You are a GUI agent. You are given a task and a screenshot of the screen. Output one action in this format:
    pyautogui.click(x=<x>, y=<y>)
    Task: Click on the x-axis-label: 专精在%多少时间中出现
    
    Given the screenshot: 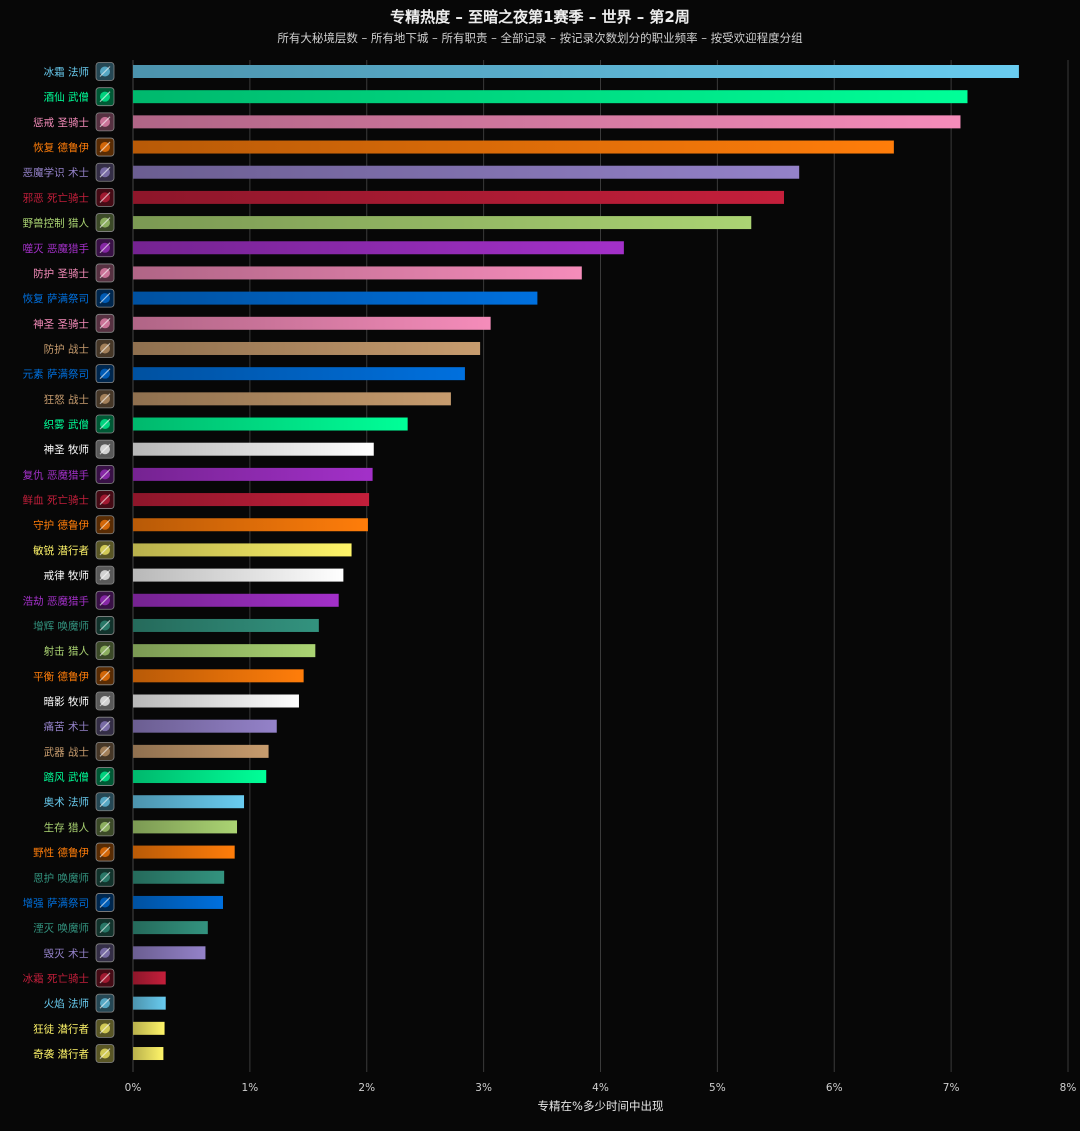 What is the action you would take?
    pyautogui.click(x=600, y=1106)
    